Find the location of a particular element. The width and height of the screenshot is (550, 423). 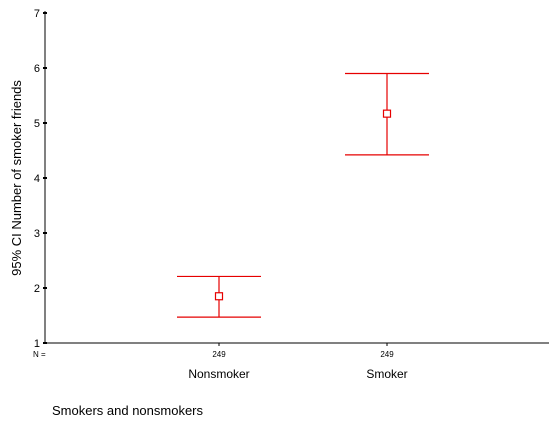

y-axis-title: 95% CI Number of smoker friends is located at coordinates (16, 178).